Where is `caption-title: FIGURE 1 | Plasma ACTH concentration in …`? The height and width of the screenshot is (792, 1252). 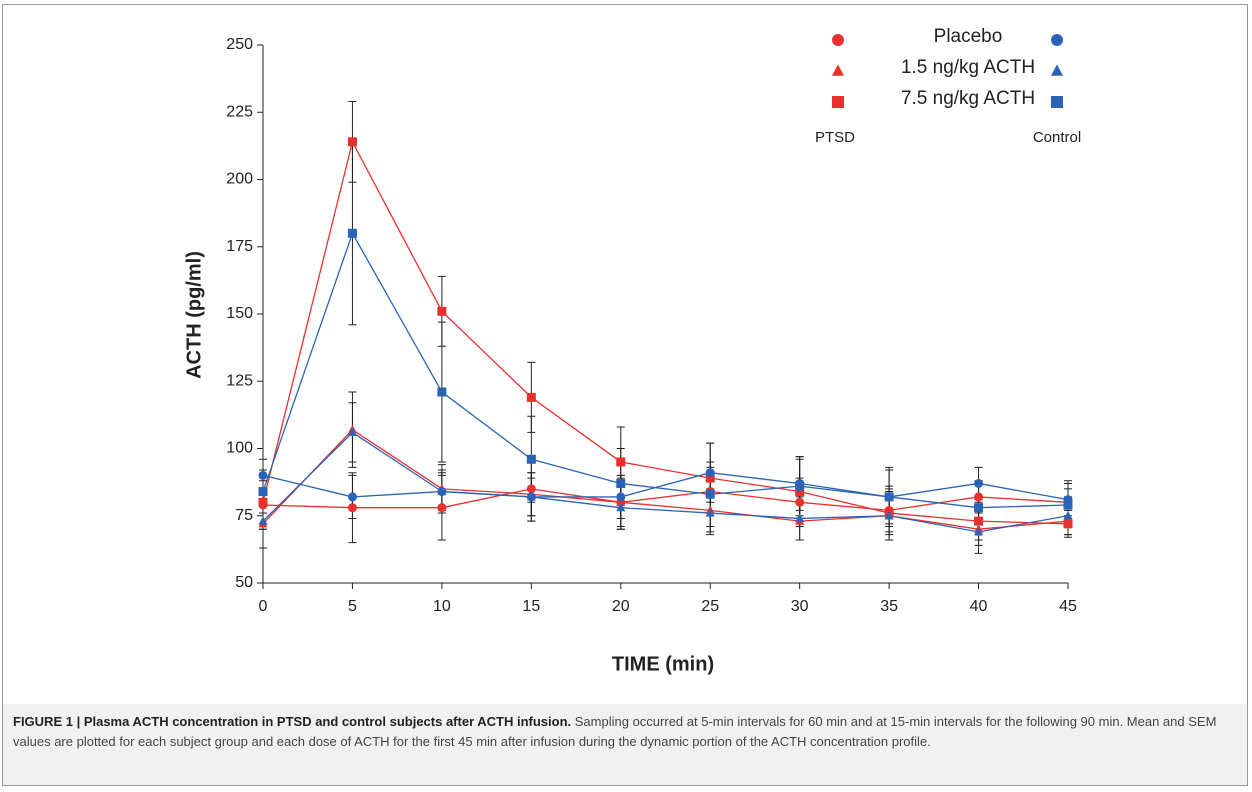
caption-title: FIGURE 1 | Plasma ACTH concentration in … is located at coordinates (292, 721).